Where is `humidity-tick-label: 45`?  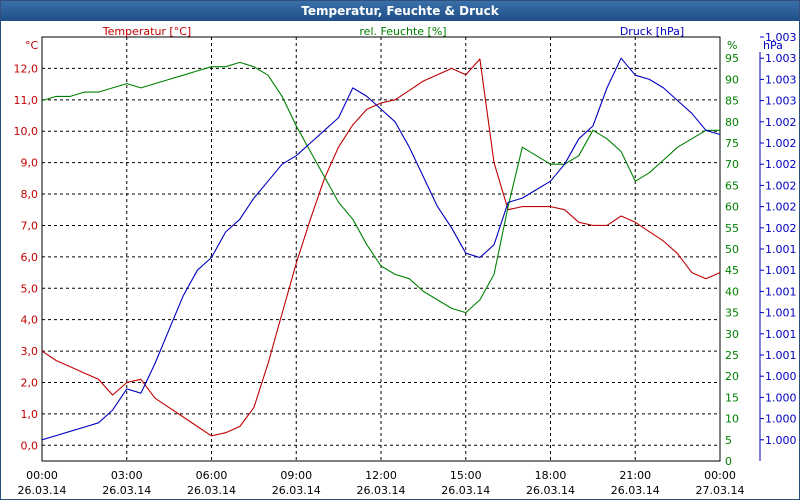
humidity-tick-label: 45 is located at coordinates (732, 270).